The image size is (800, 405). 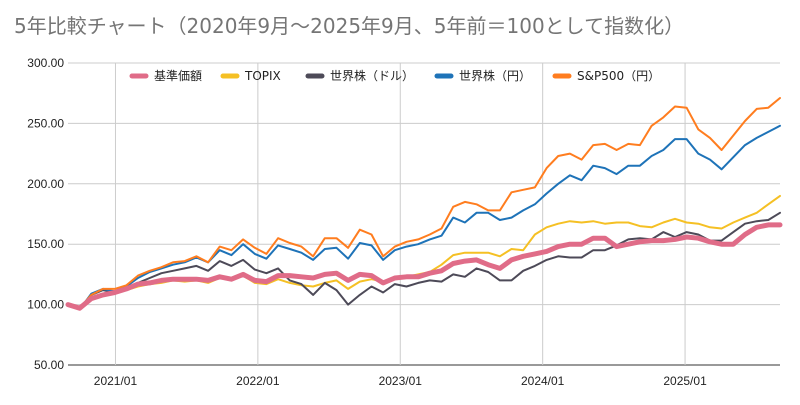 What do you see at coordinates (45, 214) in the screenshot?
I see `y-axis-ticks: 50.00 100.00 150.00 200.00 250.00 300.00` at bounding box center [45, 214].